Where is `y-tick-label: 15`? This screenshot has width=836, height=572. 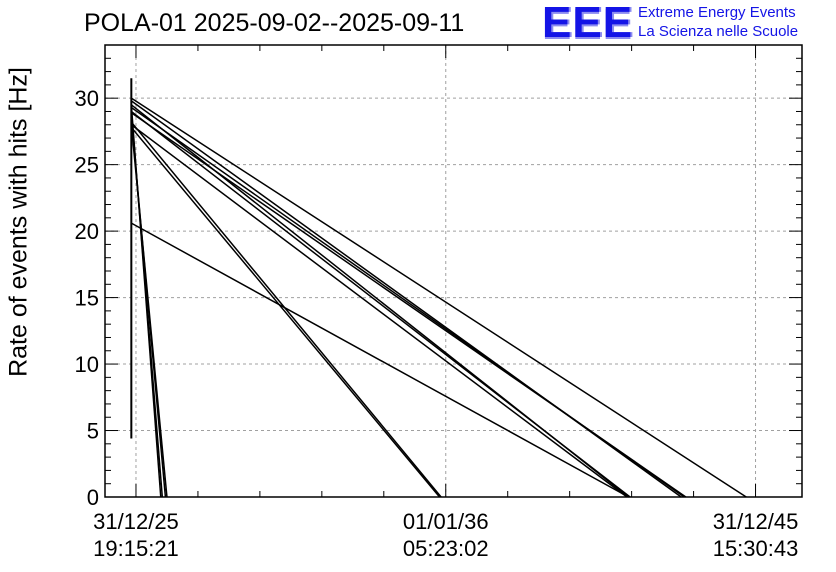
y-tick-label: 15 is located at coordinates (87, 298).